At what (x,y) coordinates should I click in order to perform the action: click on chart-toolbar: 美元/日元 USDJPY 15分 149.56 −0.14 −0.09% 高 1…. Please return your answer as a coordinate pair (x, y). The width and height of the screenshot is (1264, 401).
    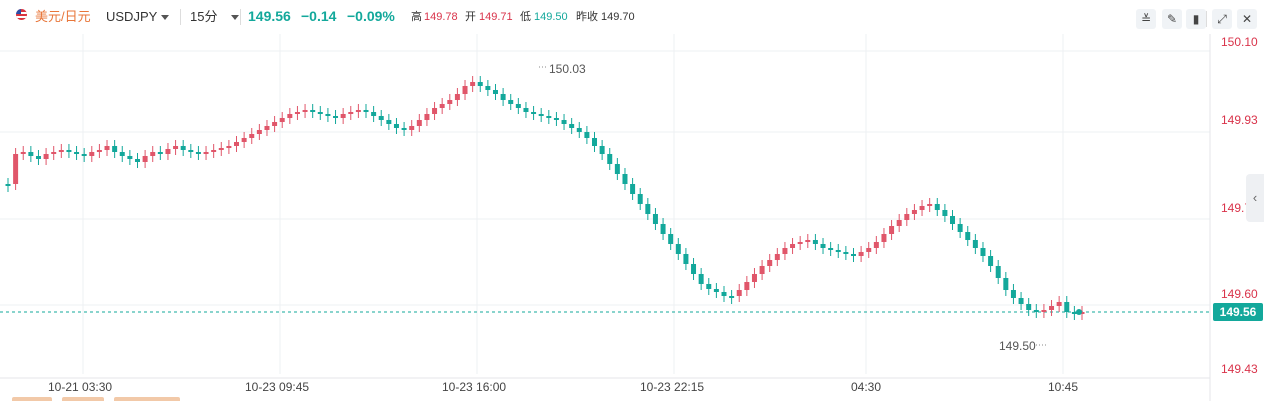
    Looking at the image, I should click on (632, 17).